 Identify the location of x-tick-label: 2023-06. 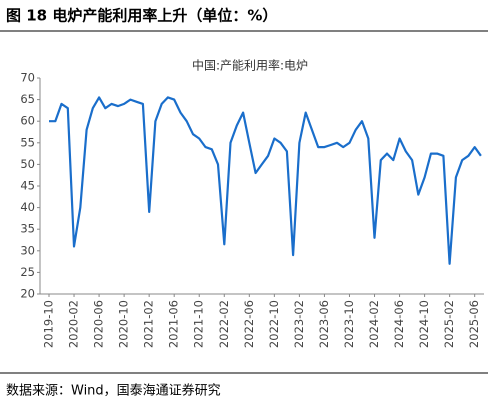
(324, 324).